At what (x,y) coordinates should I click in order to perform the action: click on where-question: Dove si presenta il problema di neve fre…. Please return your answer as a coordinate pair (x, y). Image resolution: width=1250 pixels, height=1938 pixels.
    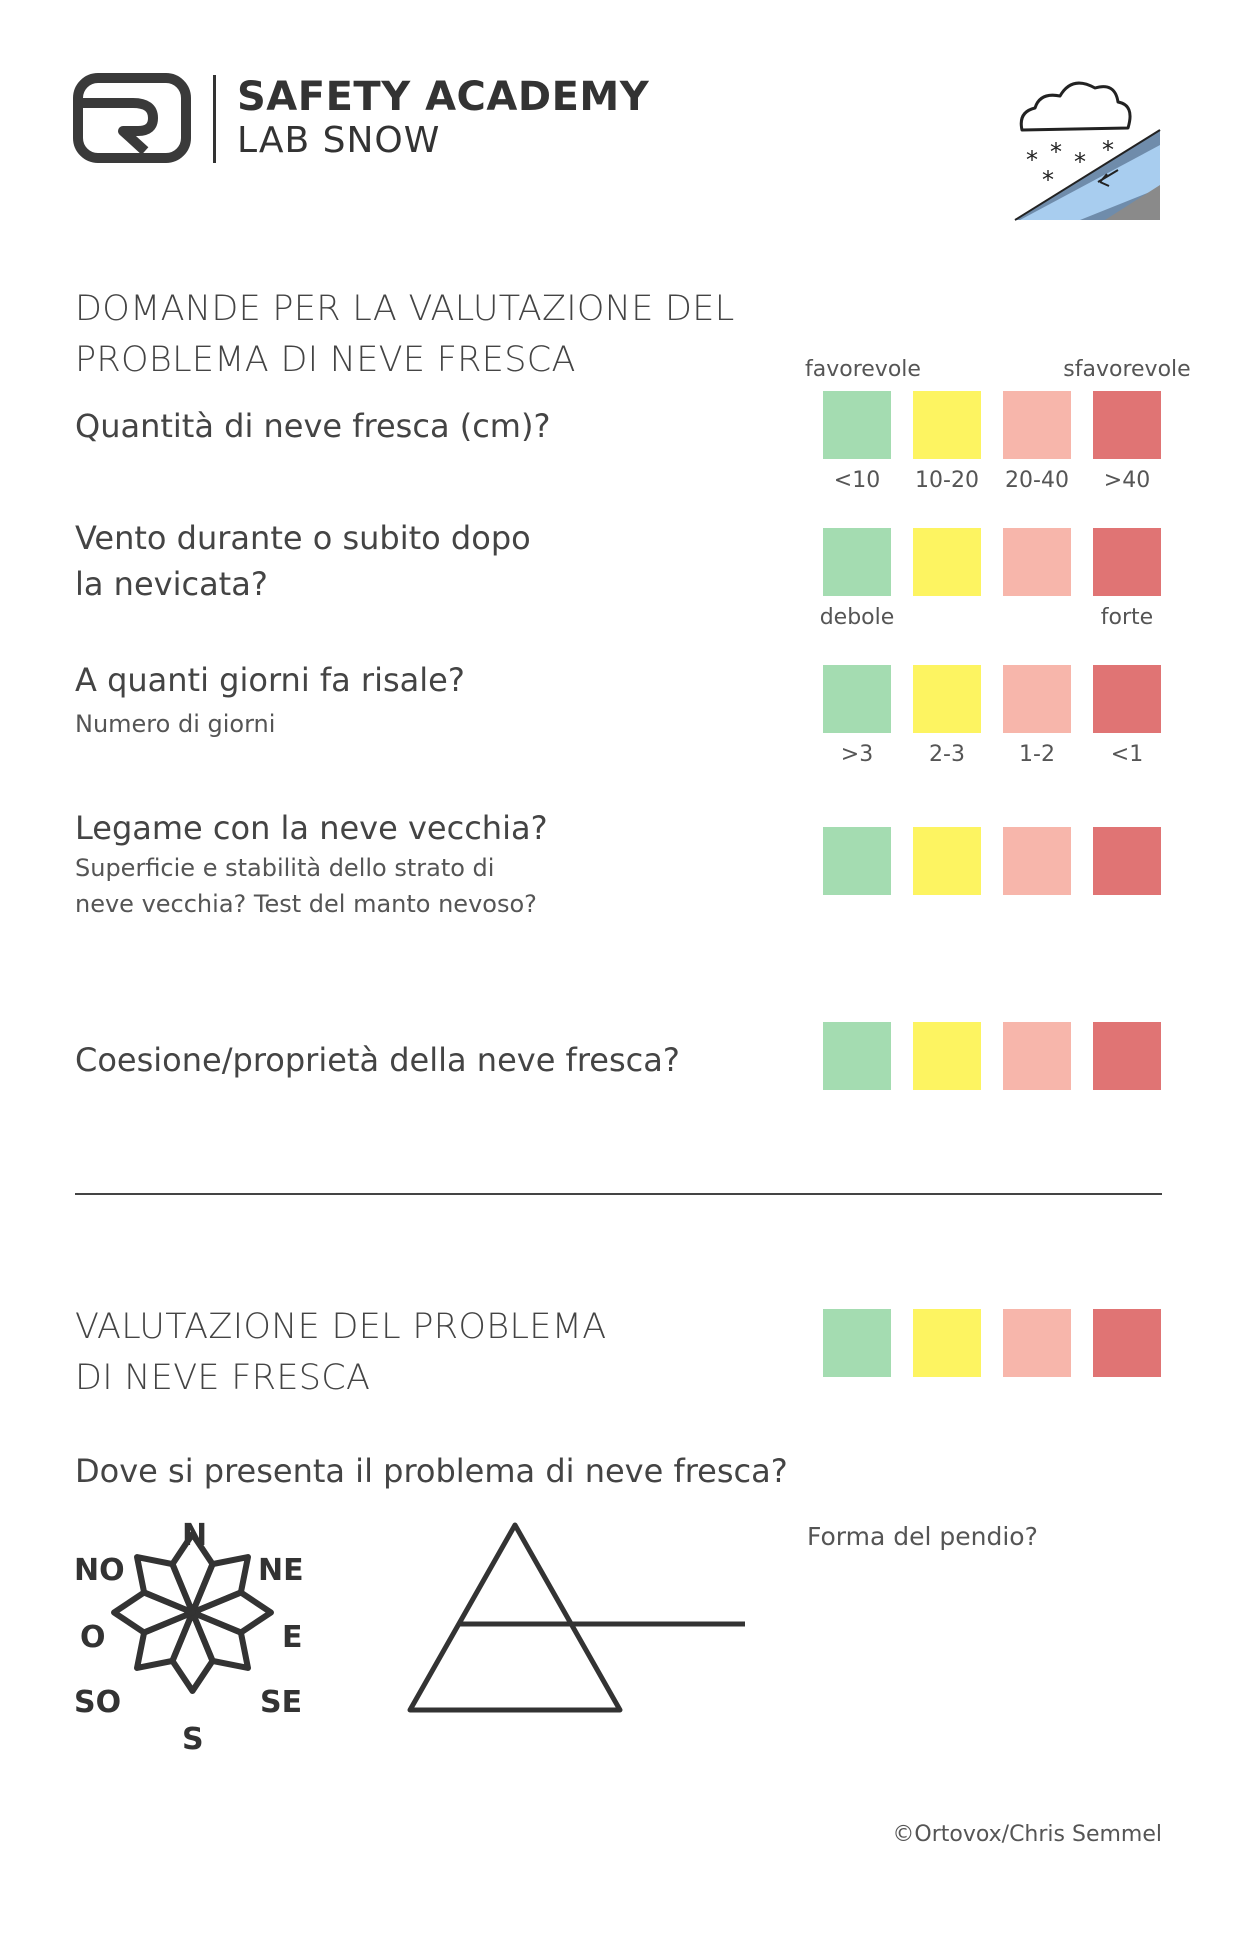
    Looking at the image, I should click on (431, 1471).